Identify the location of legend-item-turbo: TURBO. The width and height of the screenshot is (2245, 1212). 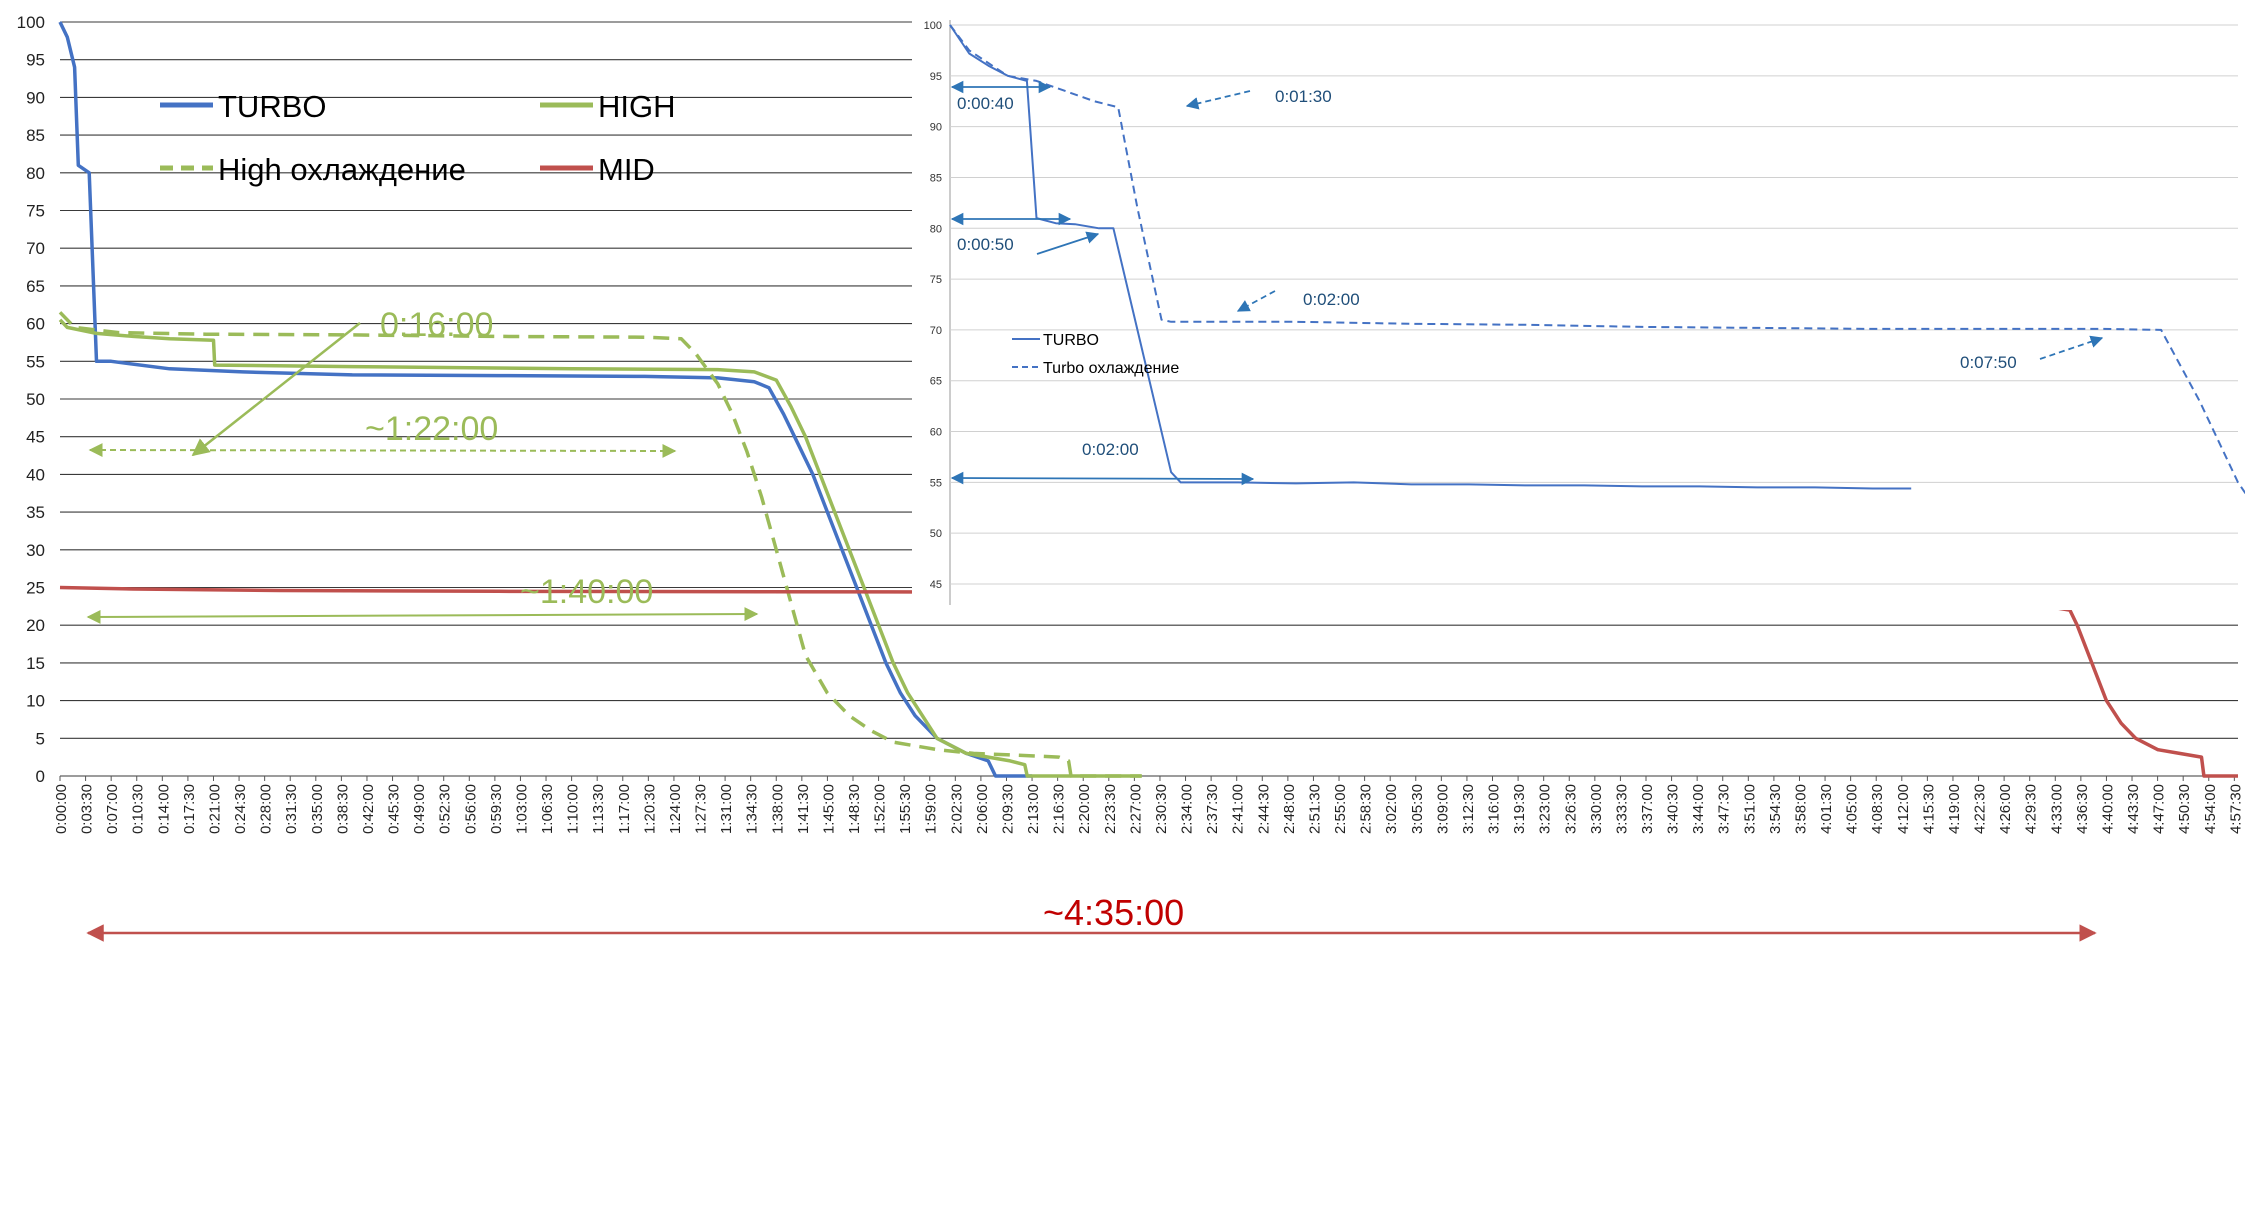
(243, 106).